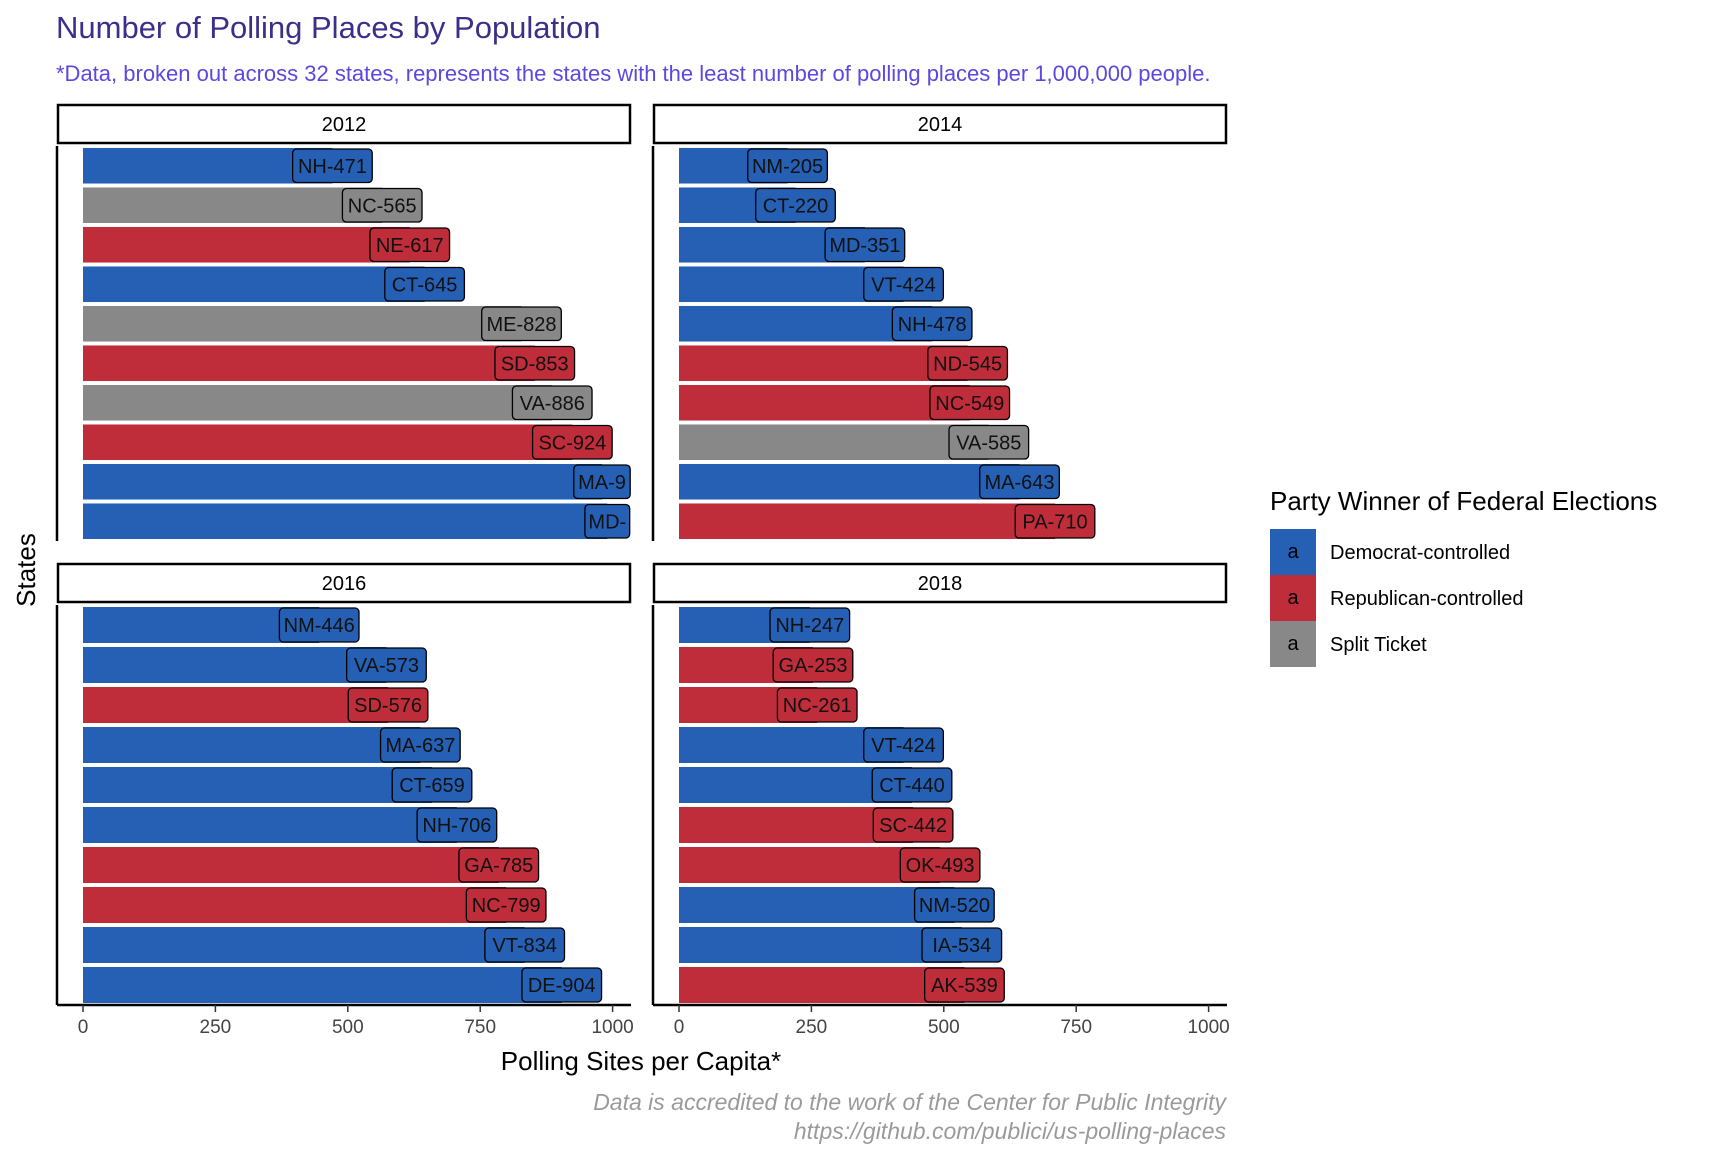  I want to click on bar-label: NH-247, so click(809, 626).